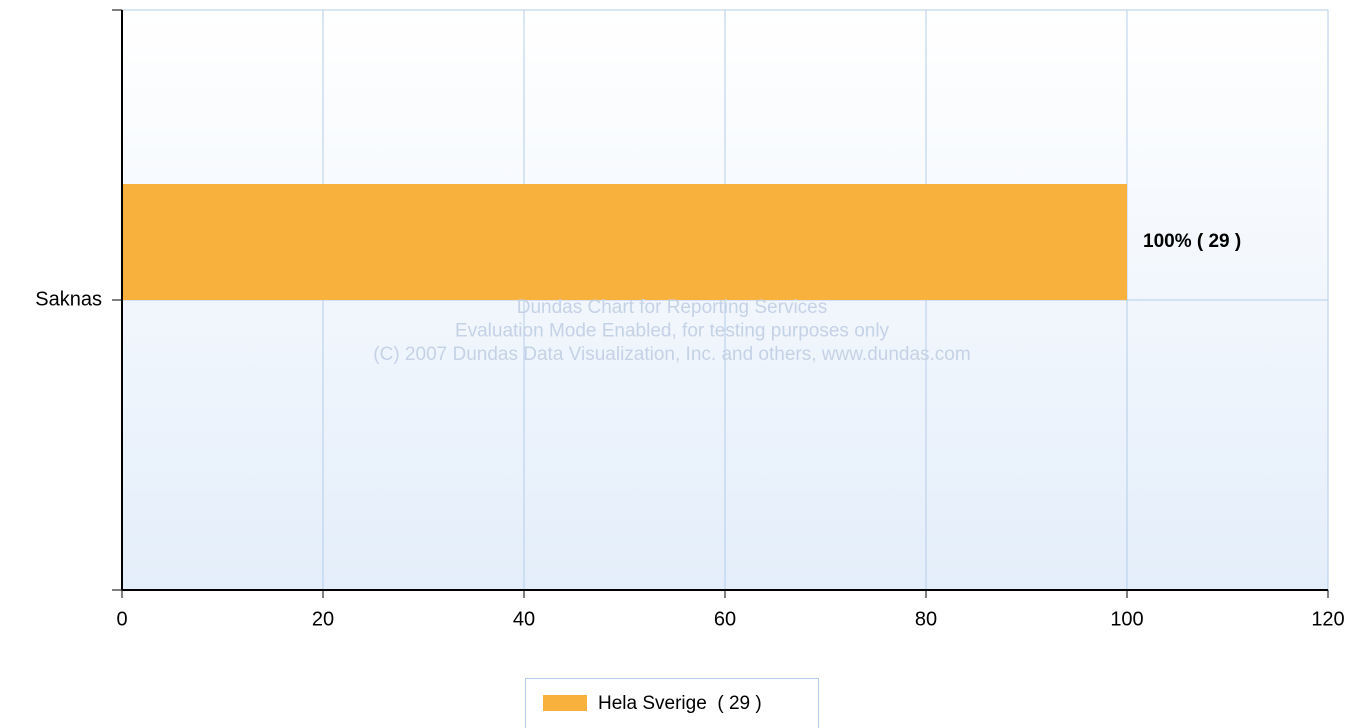  What do you see at coordinates (725, 619) in the screenshot?
I see `x-tick-label: 60` at bounding box center [725, 619].